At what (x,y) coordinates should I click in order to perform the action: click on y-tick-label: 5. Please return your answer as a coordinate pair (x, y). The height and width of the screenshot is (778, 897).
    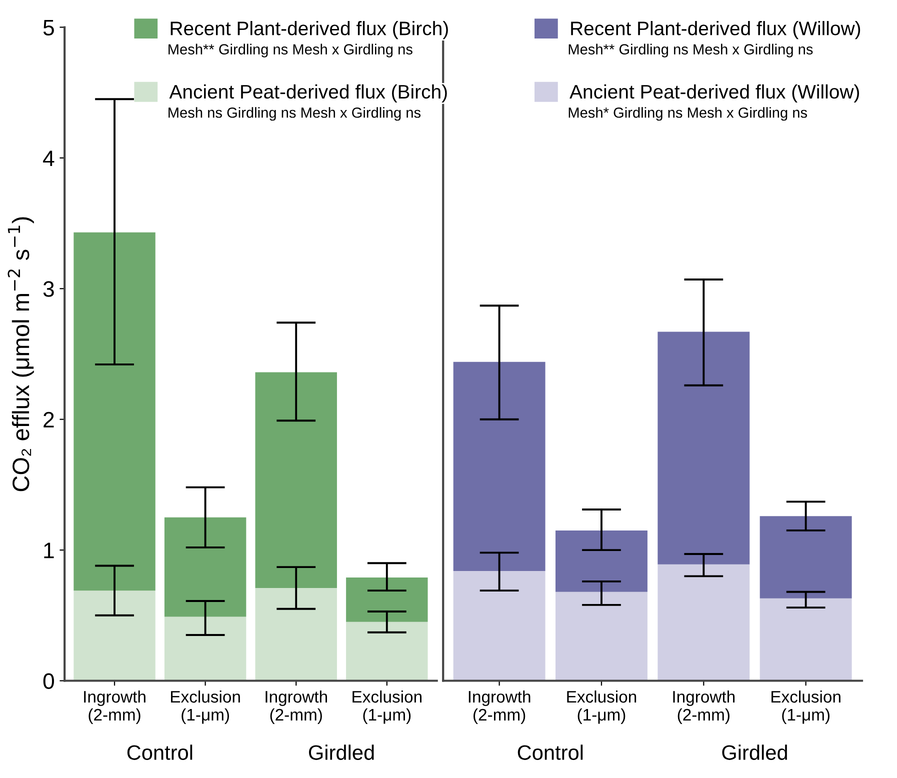
    Looking at the image, I should click on (48, 28).